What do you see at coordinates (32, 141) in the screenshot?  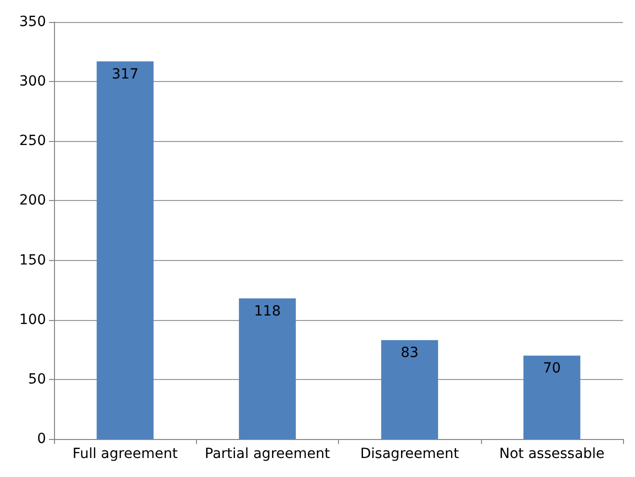 I see `y-tick-label: 250` at bounding box center [32, 141].